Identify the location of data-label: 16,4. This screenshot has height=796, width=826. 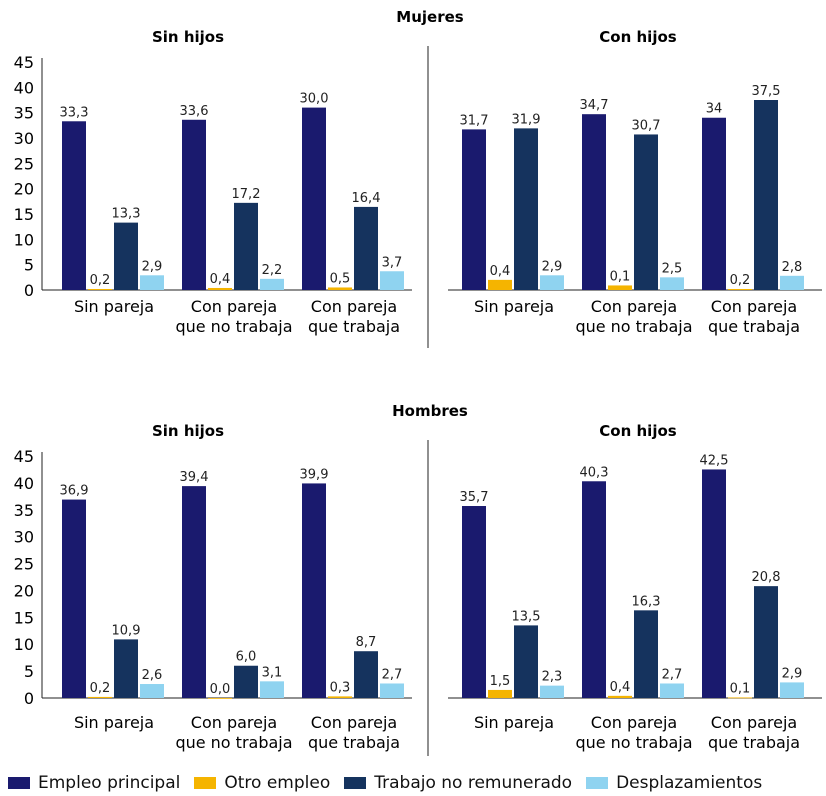
(366, 198).